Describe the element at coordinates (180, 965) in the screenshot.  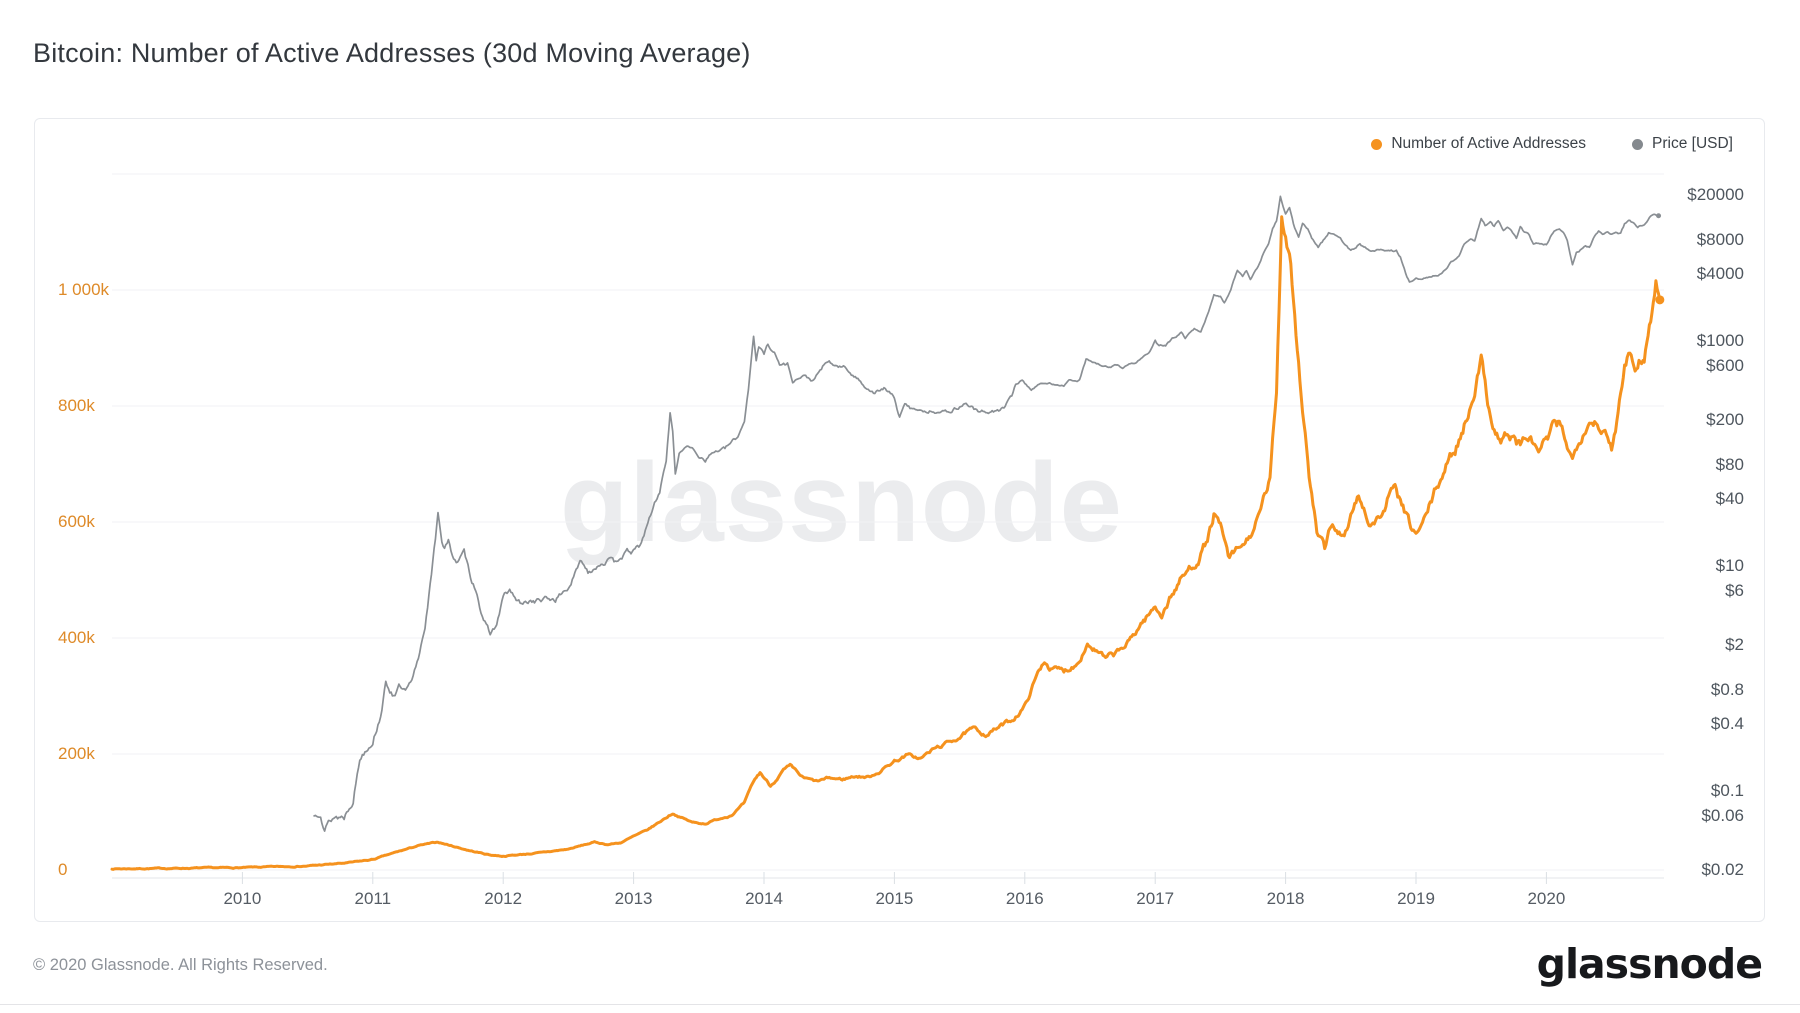
I see `copyright-text: © 2020 Glassnode. All Rights Reserved.` at that location.